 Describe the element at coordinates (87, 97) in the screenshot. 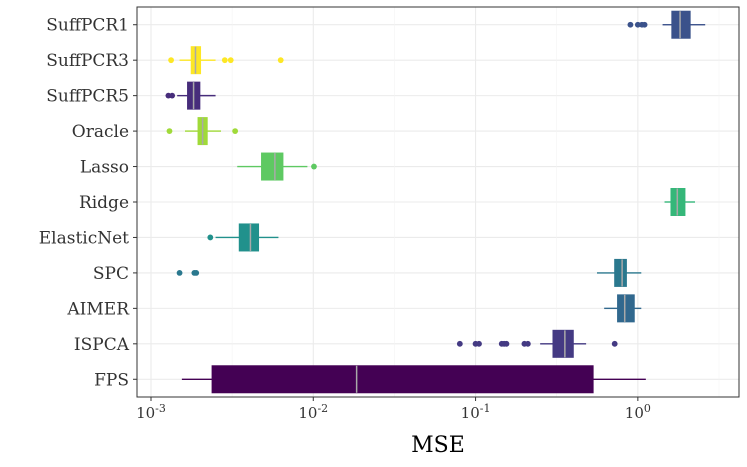

I see `y-label-suffpcr5: SuffPCR5` at that location.